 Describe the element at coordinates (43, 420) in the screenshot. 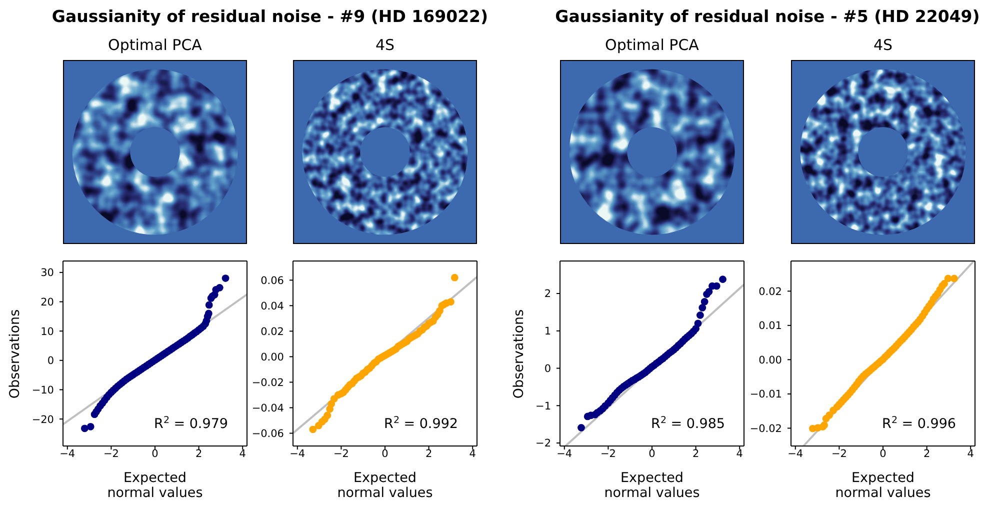

I see `y-tick-label: −20` at that location.